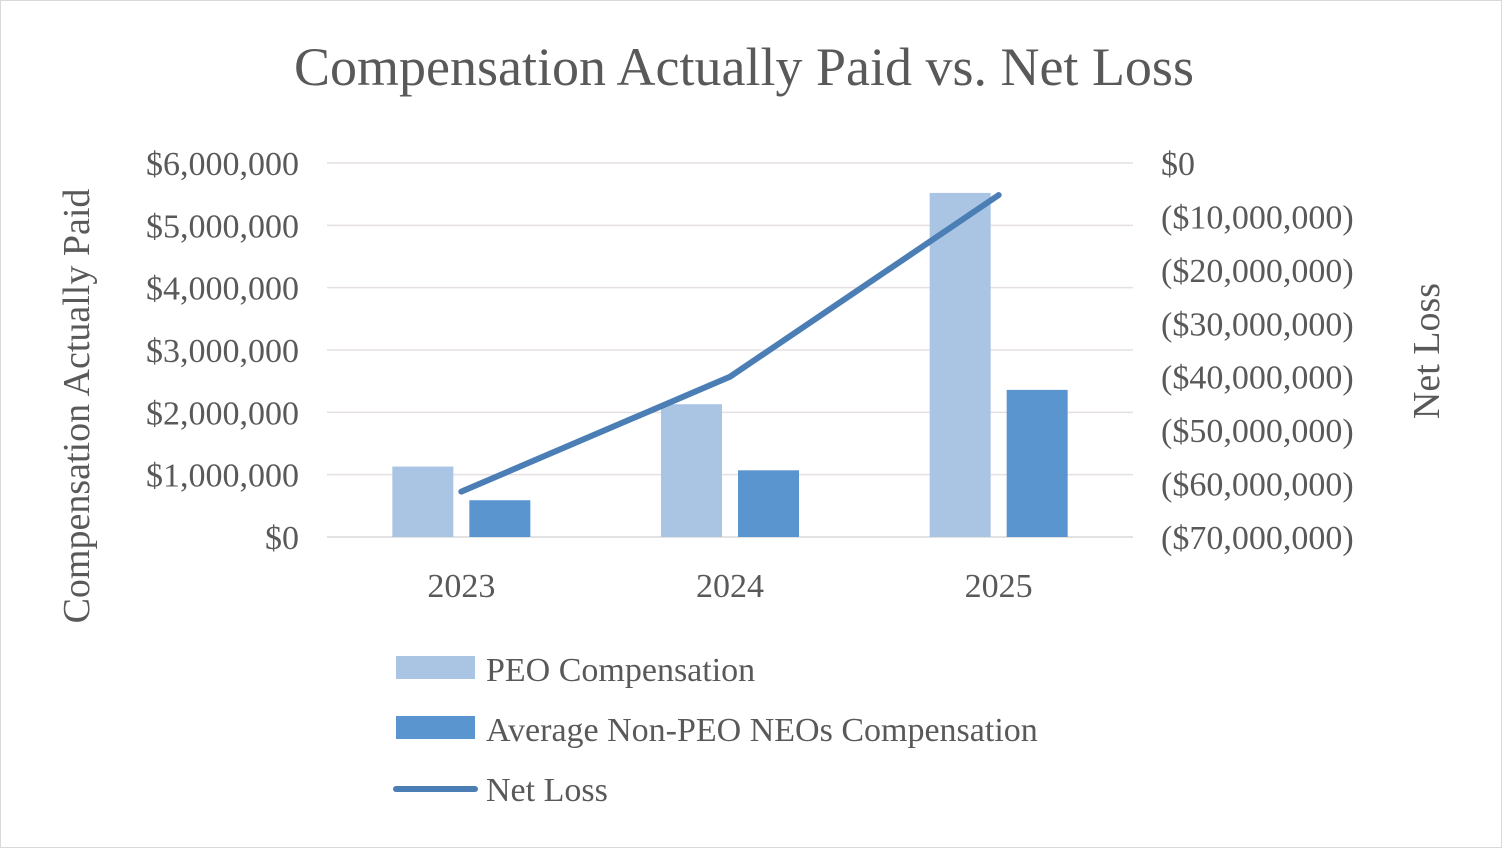 The width and height of the screenshot is (1504, 850). What do you see at coordinates (222, 289) in the screenshot?
I see `y-tick-label: $4,000,000` at bounding box center [222, 289].